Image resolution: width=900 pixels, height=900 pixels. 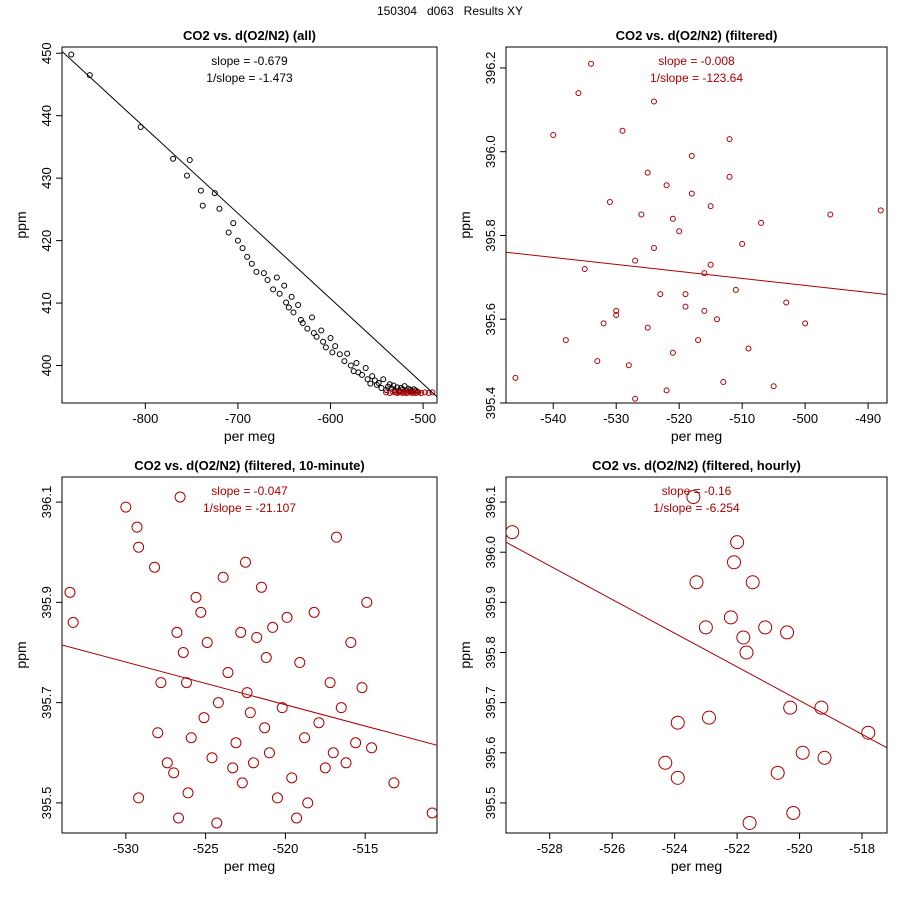 What do you see at coordinates (697, 35) in the screenshot?
I see `chart-title: CO2 vs. d(O2/N2) (filtered)` at bounding box center [697, 35].